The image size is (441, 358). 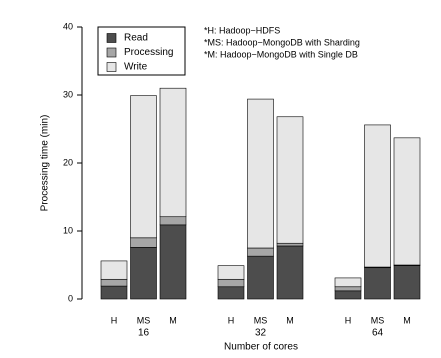 What do you see at coordinates (70, 298) in the screenshot?
I see `y-tick-label: 0` at bounding box center [70, 298].